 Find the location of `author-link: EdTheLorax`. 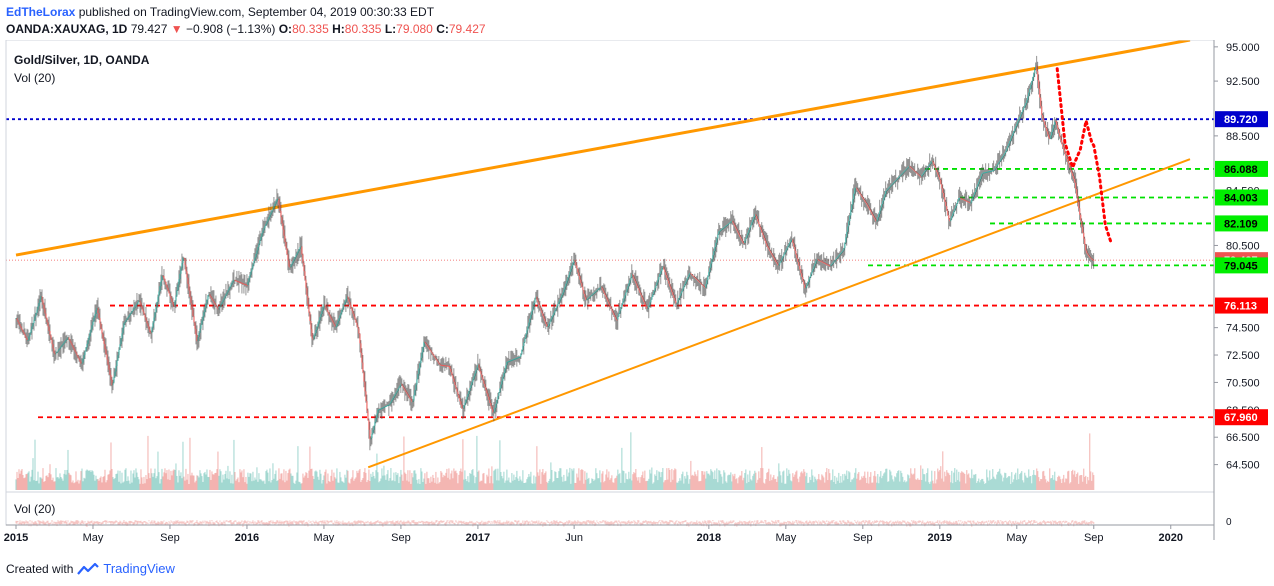

author-link: EdTheLorax is located at coordinates (41, 12).